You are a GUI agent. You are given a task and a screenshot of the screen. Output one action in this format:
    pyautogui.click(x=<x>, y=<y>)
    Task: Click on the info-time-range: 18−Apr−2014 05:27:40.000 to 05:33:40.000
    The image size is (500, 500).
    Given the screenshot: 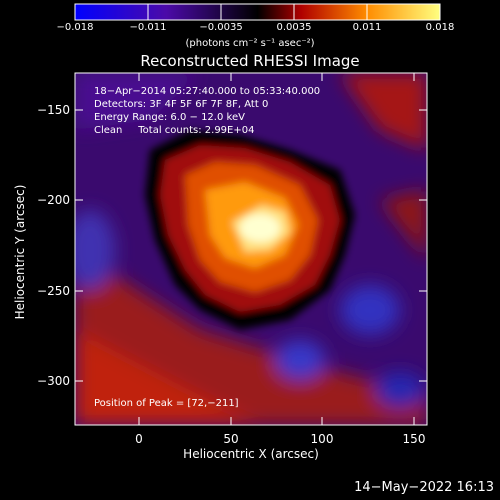 What is the action you would take?
    pyautogui.click(x=207, y=91)
    